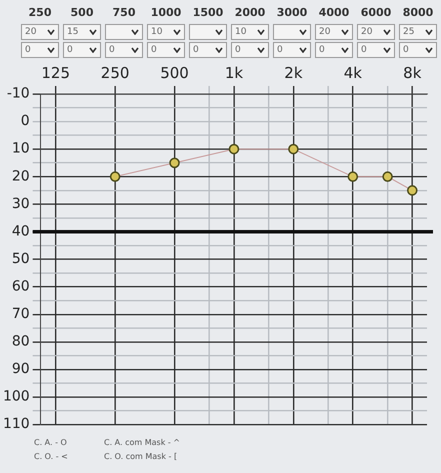 This screenshot has width=441, height=473. Describe the element at coordinates (16, 396) in the screenshot. I see `y-tick-label: 100` at that location.